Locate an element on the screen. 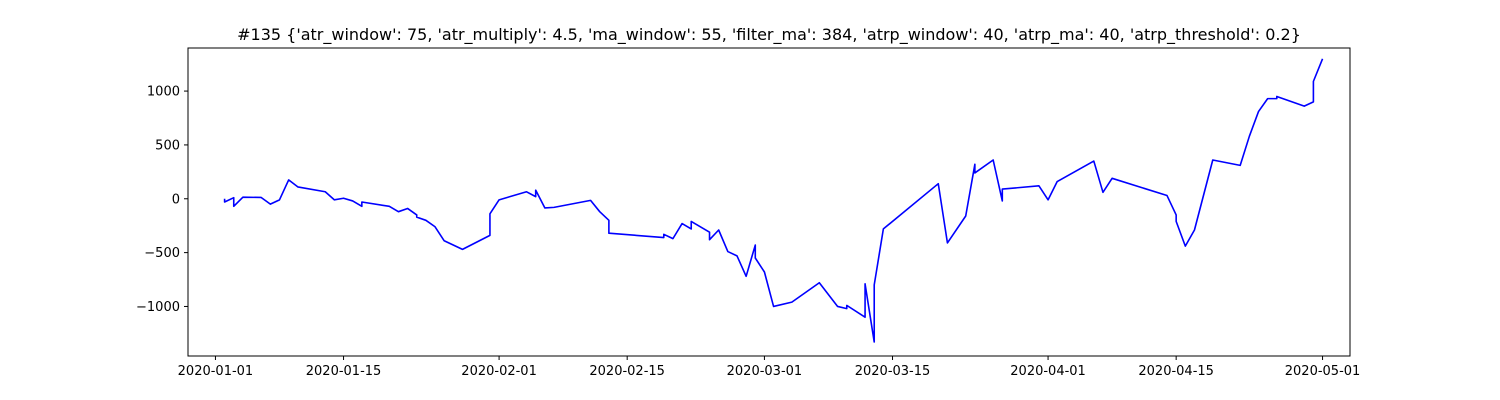 This screenshot has height=400, width=1500. x-tick-label: 2020-01-15 is located at coordinates (344, 371).